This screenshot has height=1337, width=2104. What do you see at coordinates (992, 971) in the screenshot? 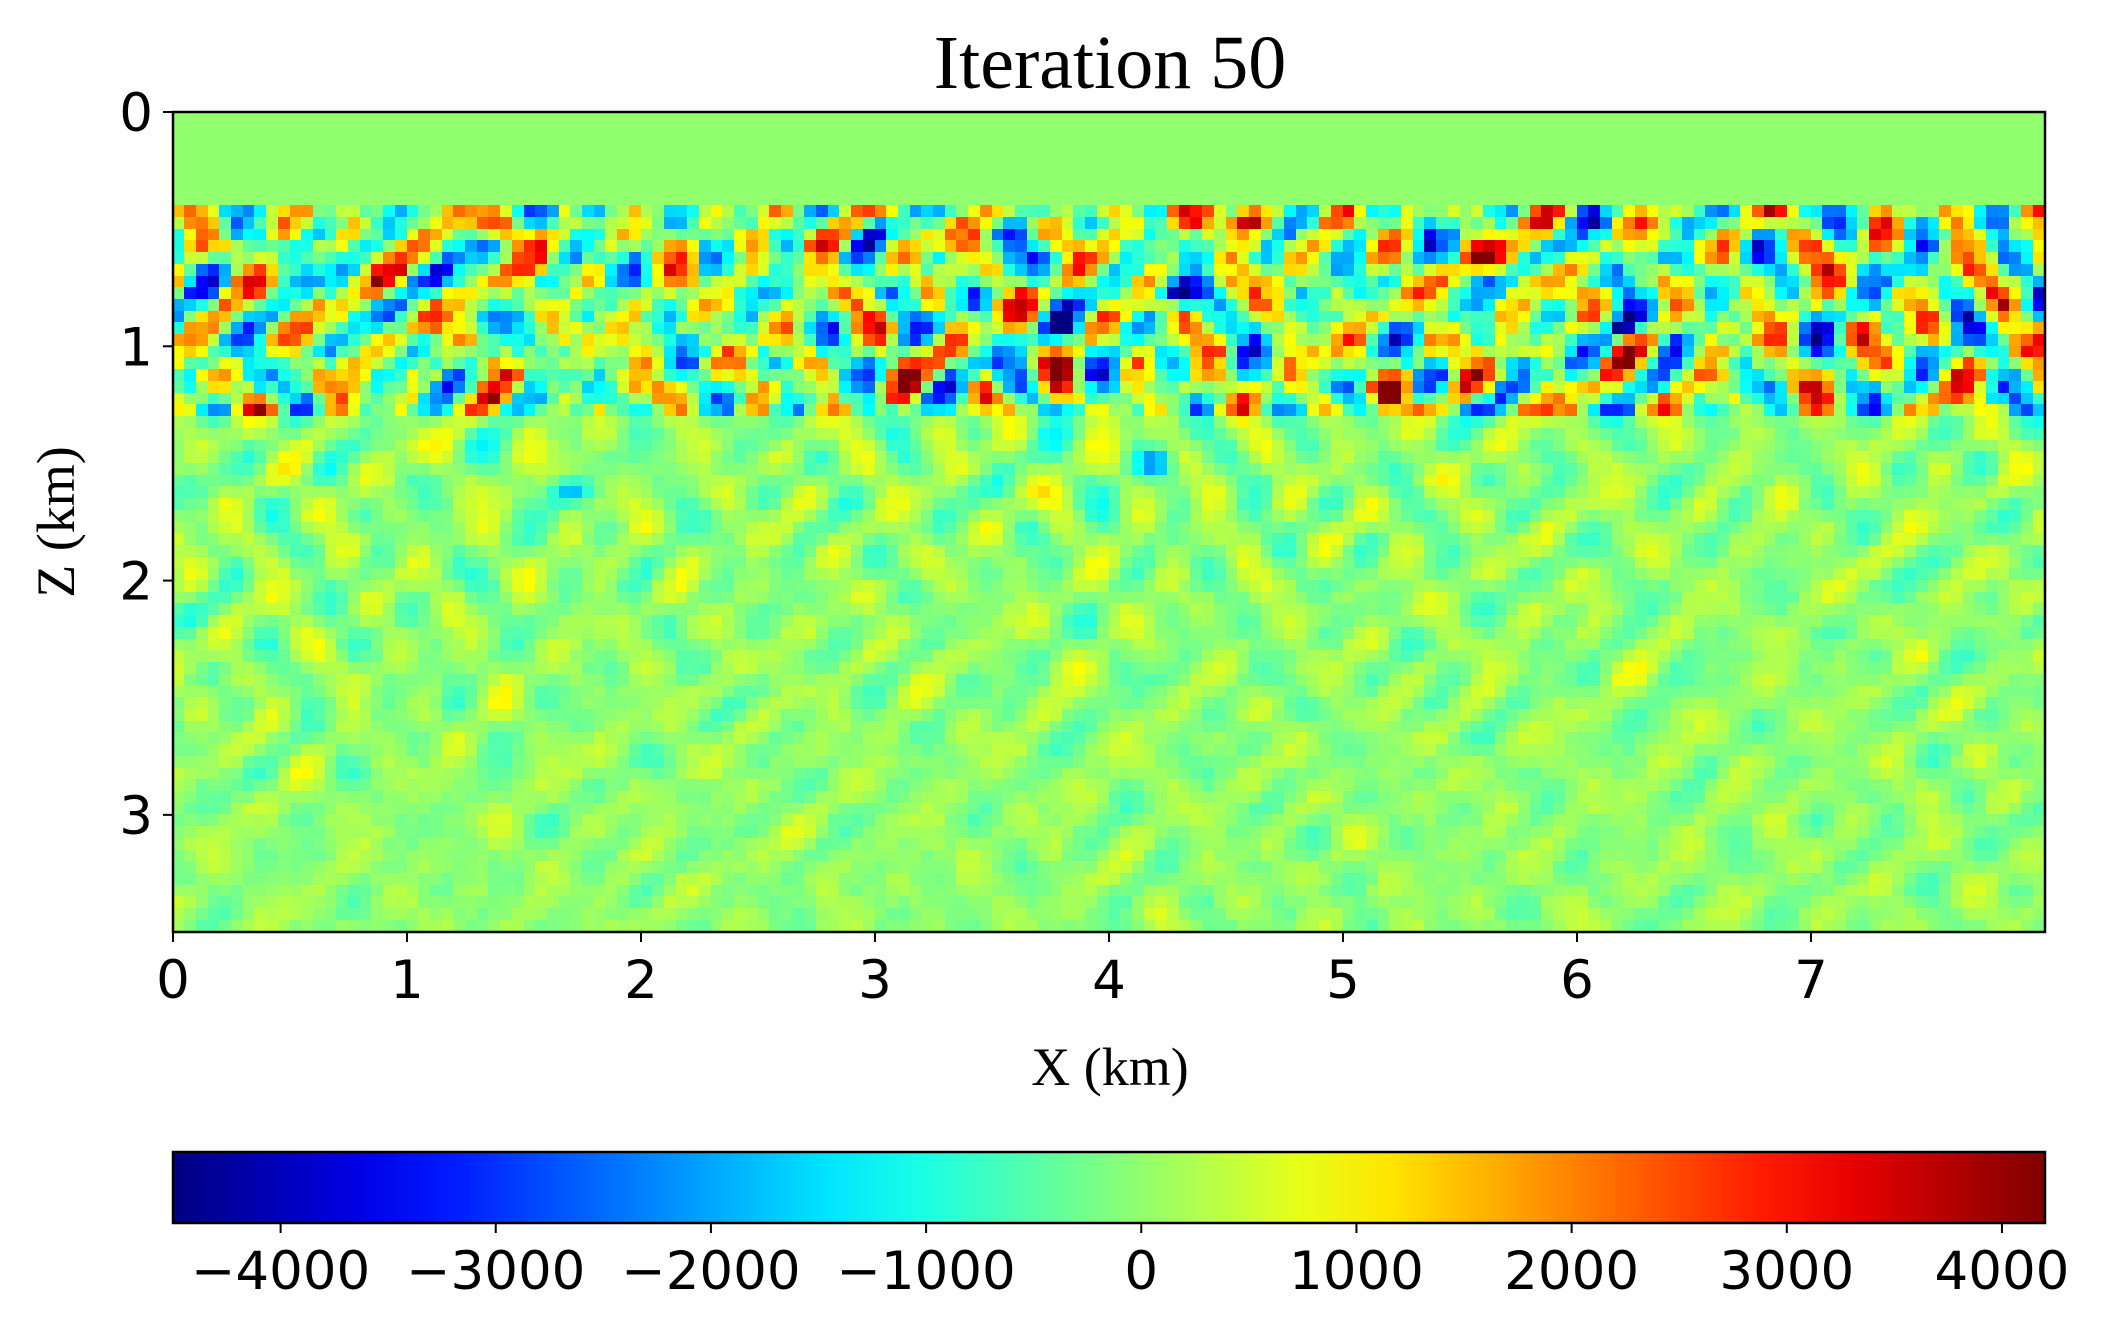
I see `x-axis: 0 1 2 3 4 5 6 7` at bounding box center [992, 971].